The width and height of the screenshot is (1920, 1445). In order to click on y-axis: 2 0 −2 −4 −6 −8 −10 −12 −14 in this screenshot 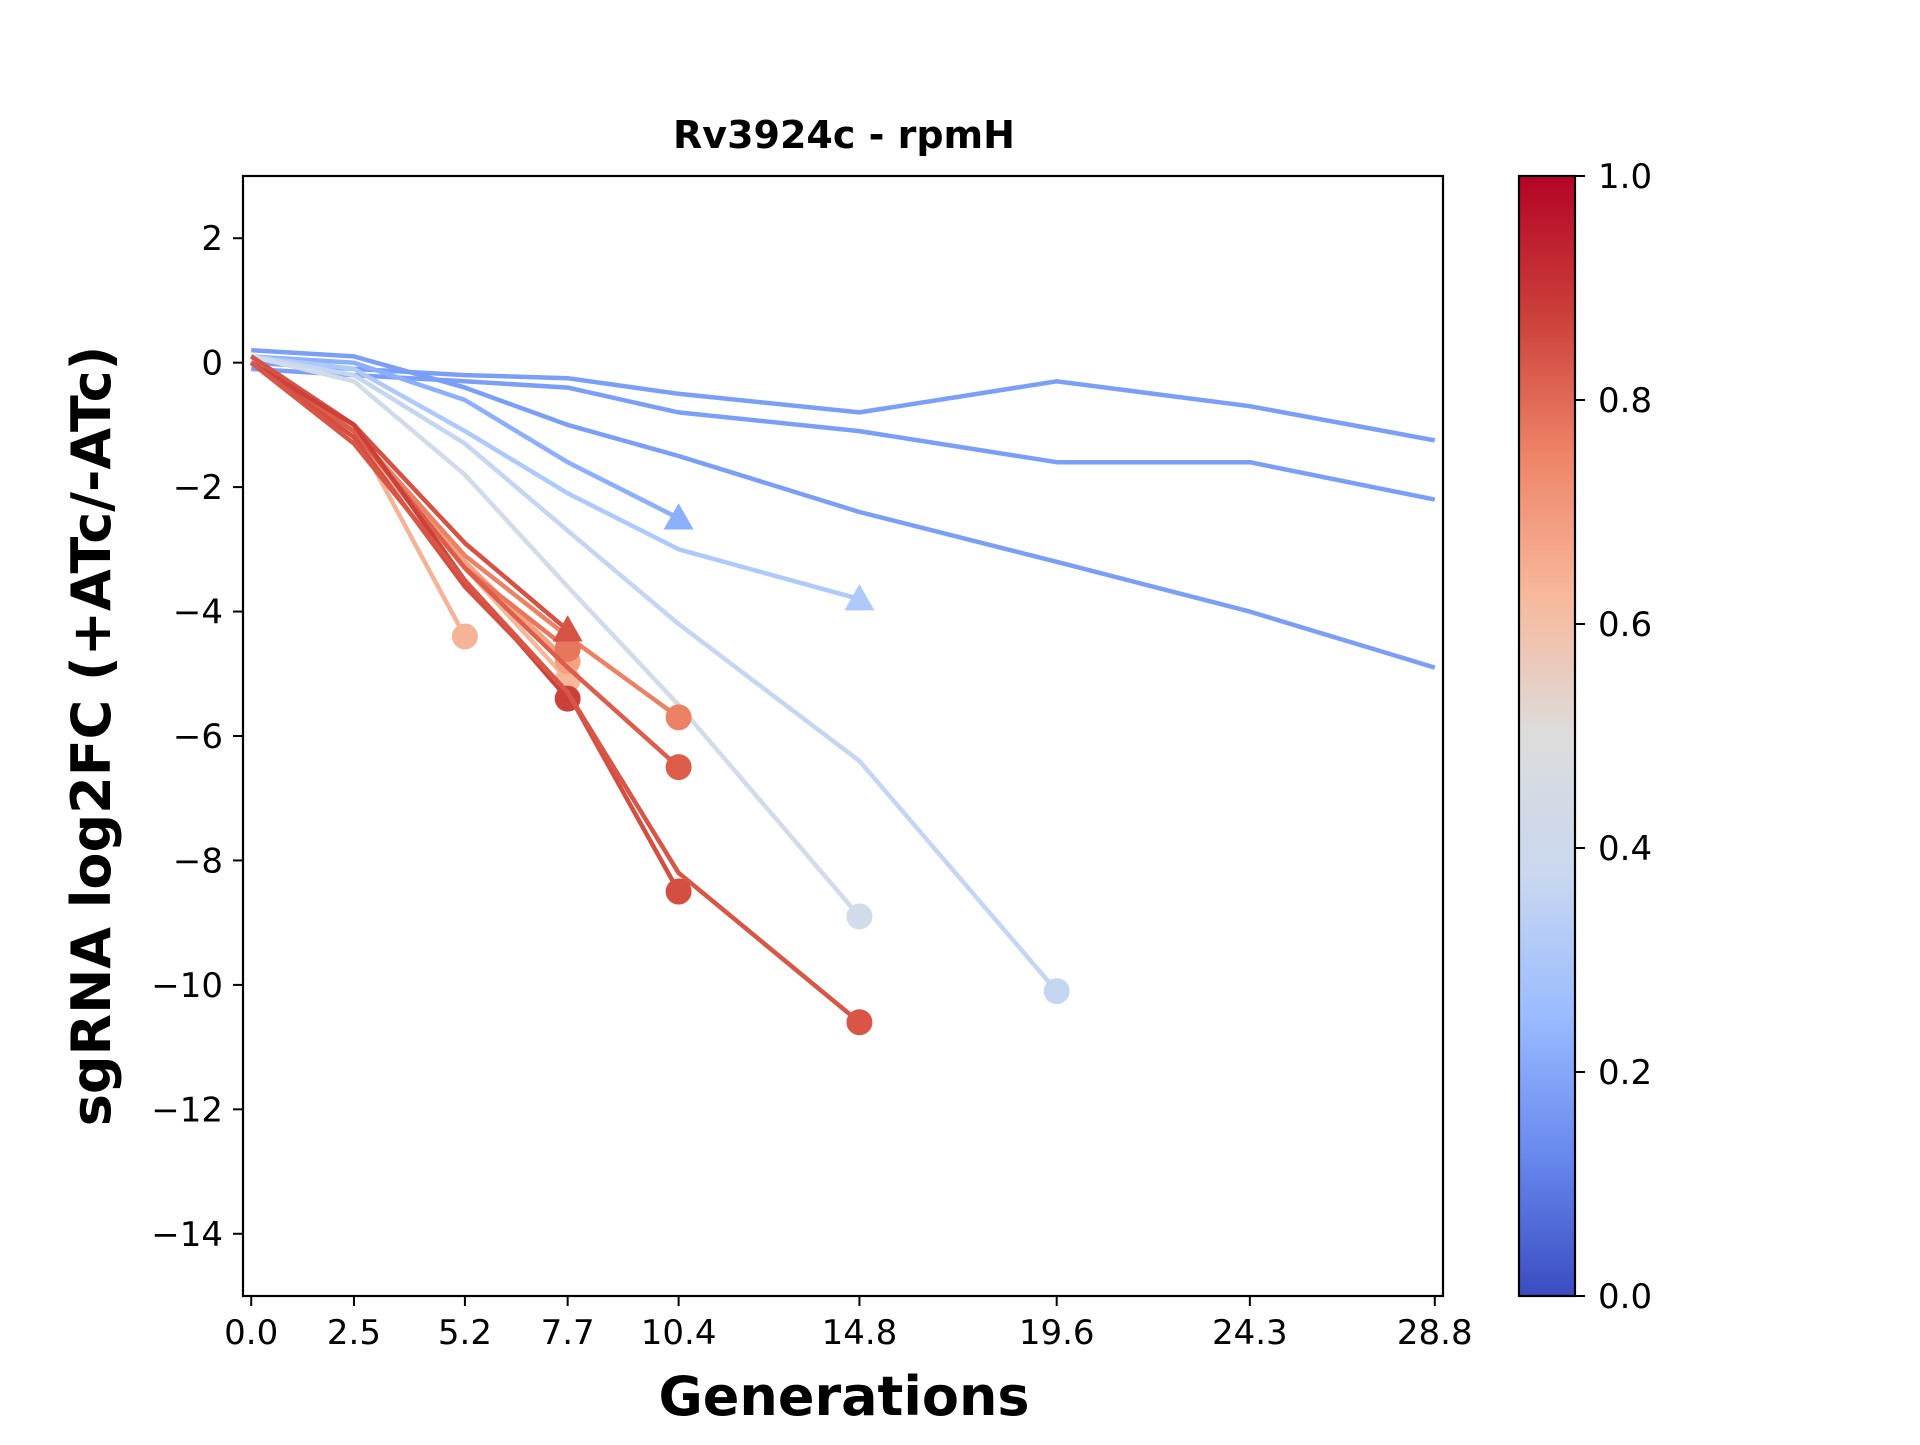, I will do `click(197, 737)`.